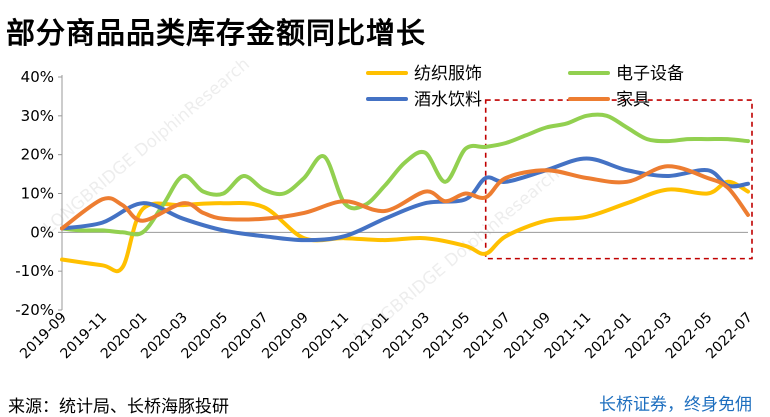 The height and width of the screenshot is (417, 770). Describe the element at coordinates (118, 407) in the screenshot. I see `source-note: 来源：统计局、长桥海豚投研` at that location.